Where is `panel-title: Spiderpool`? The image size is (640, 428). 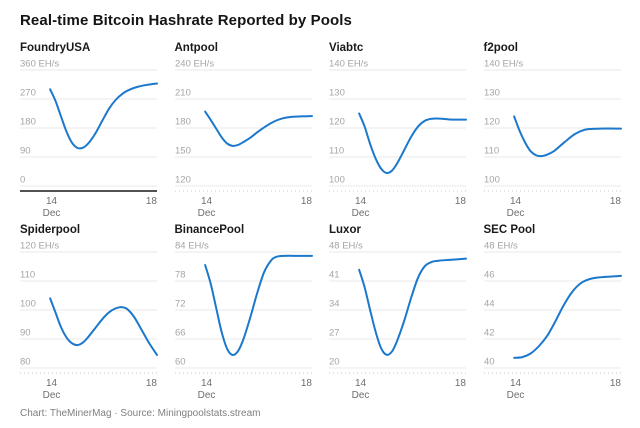
panel-title: Spiderpool is located at coordinates (50, 230).